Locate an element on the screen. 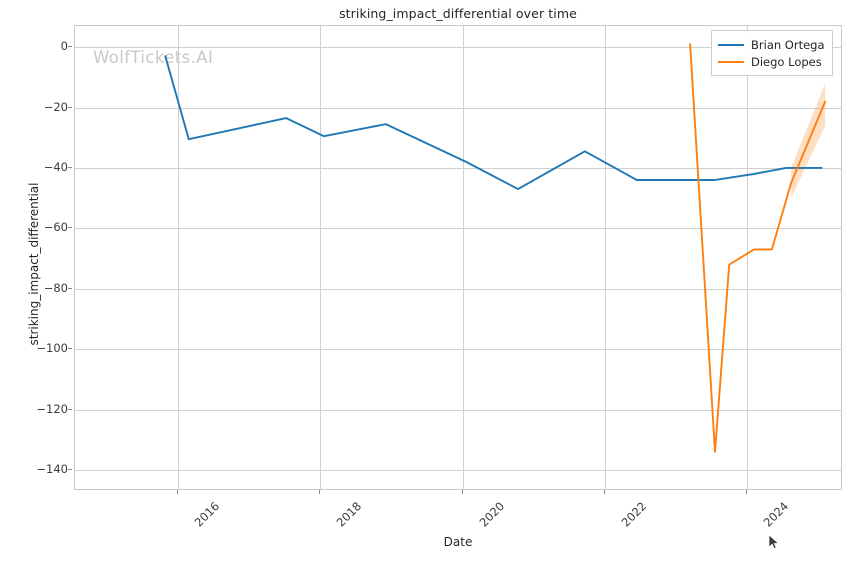 This screenshot has width=858, height=561. y-tick-label: −120 is located at coordinates (52, 408).